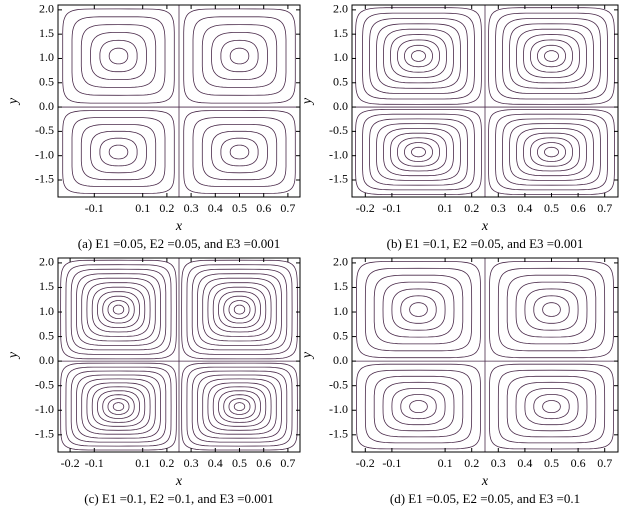  Describe the element at coordinates (485, 243) in the screenshot. I see `caption: (b) E1 =0.1, E2 =0.05, and E3 =0.001` at that location.